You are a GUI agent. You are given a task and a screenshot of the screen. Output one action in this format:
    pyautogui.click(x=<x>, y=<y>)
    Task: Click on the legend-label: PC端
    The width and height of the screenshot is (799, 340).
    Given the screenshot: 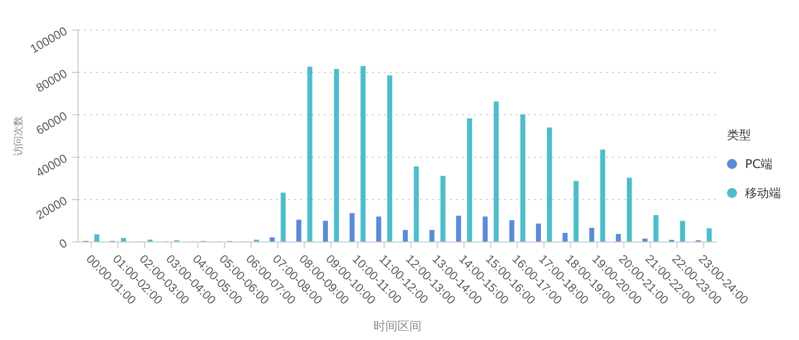 What is the action you would take?
    pyautogui.click(x=759, y=164)
    